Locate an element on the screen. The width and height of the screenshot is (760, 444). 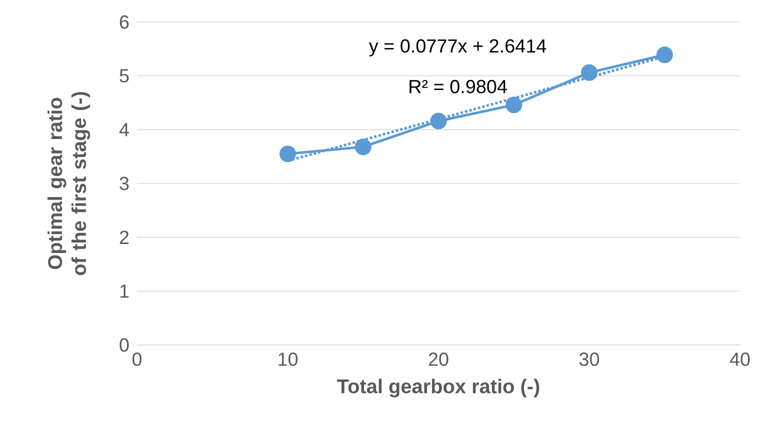
annotation: y = 0.0777x + 2.6414 is located at coordinates (457, 47).